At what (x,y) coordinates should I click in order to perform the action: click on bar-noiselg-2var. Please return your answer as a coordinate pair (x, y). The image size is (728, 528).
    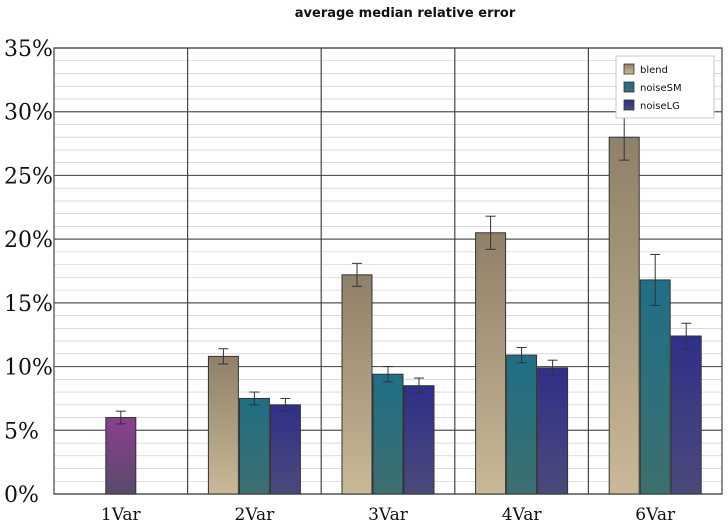
    Looking at the image, I should click on (285, 449).